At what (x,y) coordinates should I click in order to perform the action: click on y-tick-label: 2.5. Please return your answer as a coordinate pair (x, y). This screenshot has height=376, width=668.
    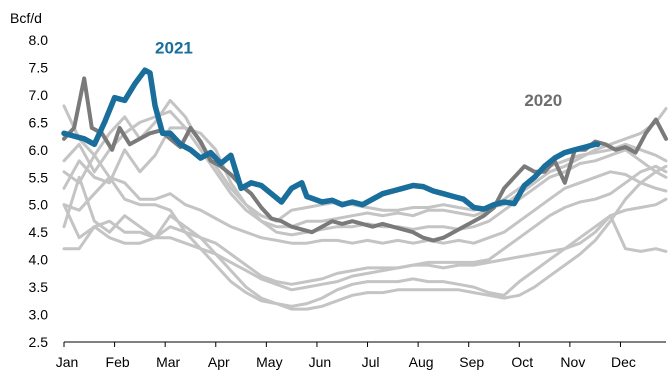
    Looking at the image, I should click on (39, 342).